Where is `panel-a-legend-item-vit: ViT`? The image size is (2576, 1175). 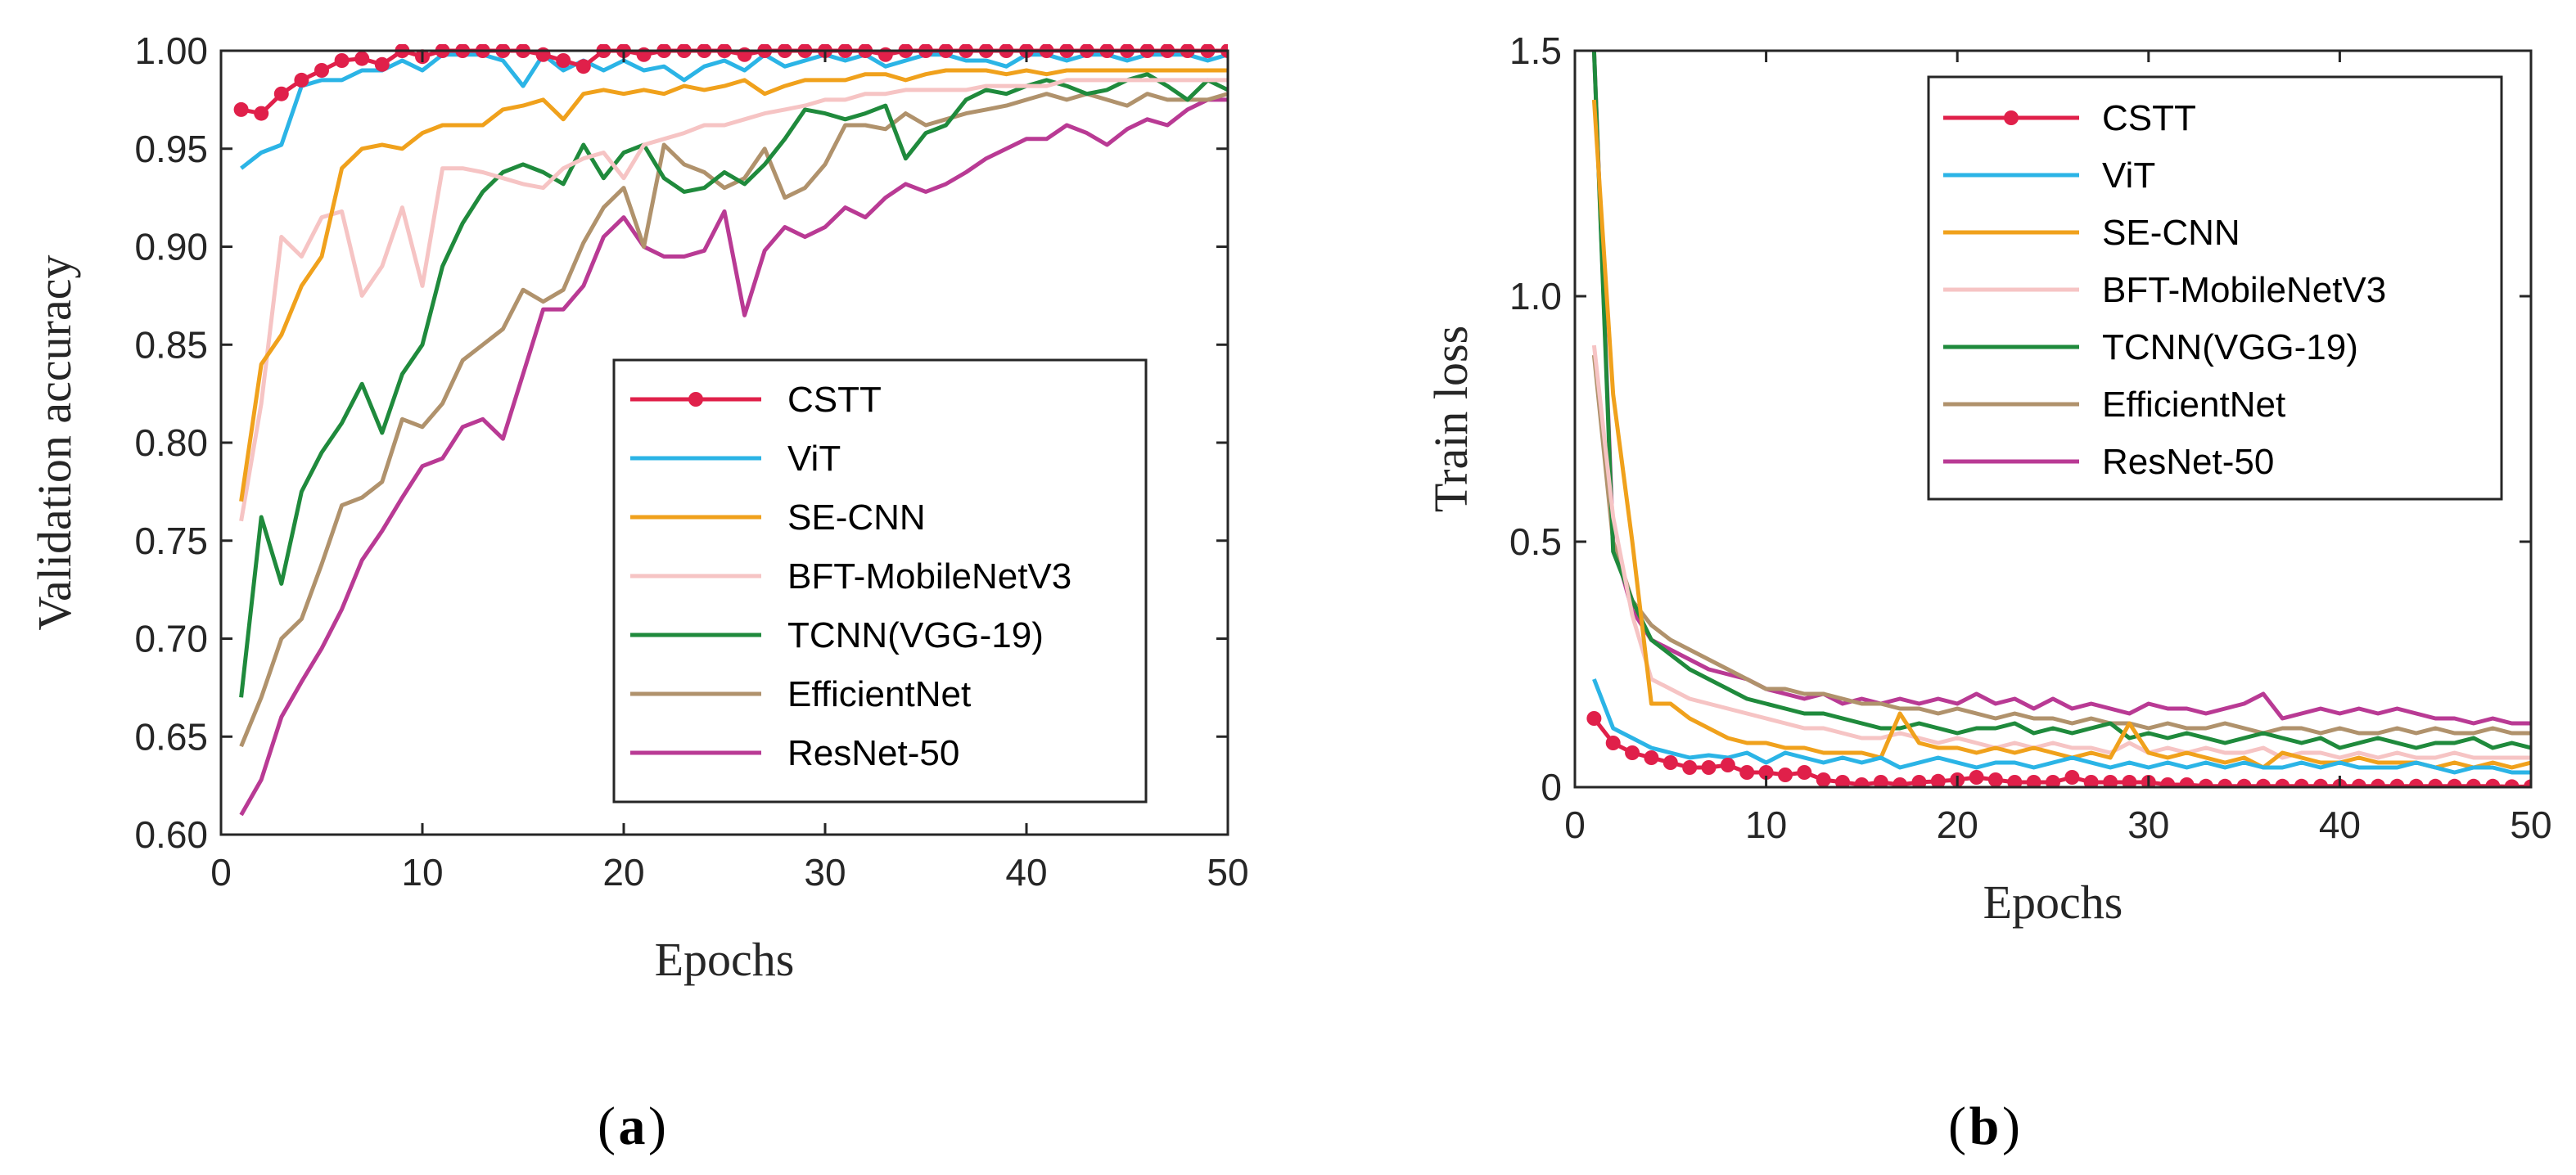
panel-a-legend-item-vit: ViT is located at coordinates (735, 459).